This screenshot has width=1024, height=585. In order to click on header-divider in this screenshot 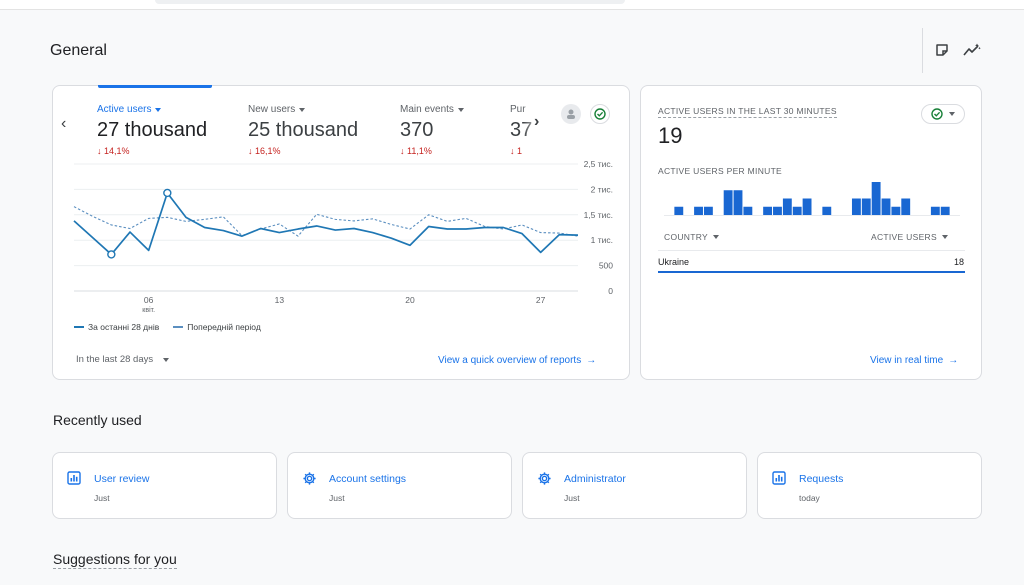, I will do `click(922, 50)`.